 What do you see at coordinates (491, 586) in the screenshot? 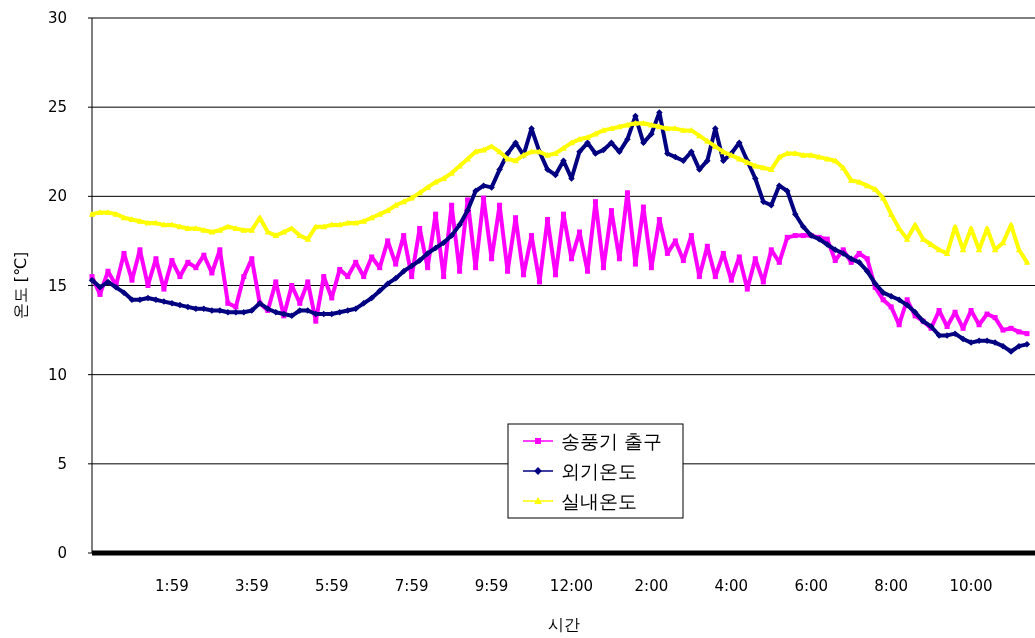
I see `x-tick-label: 9:59` at bounding box center [491, 586].